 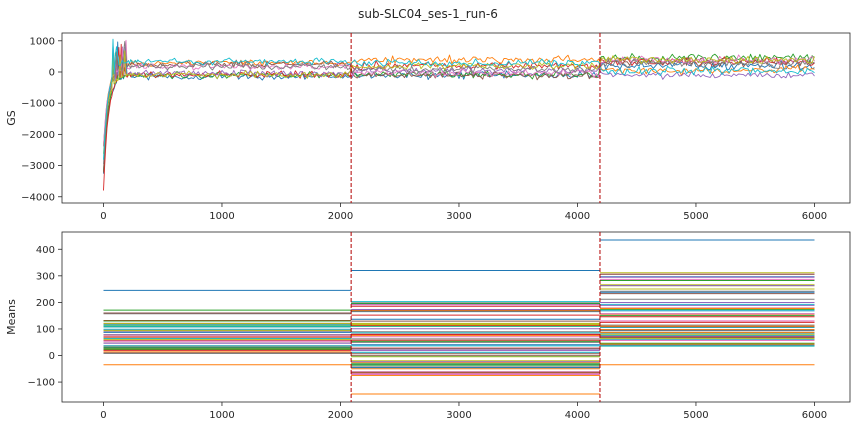 I want to click on top-y-tick-label: −2000, so click(x=38, y=135).